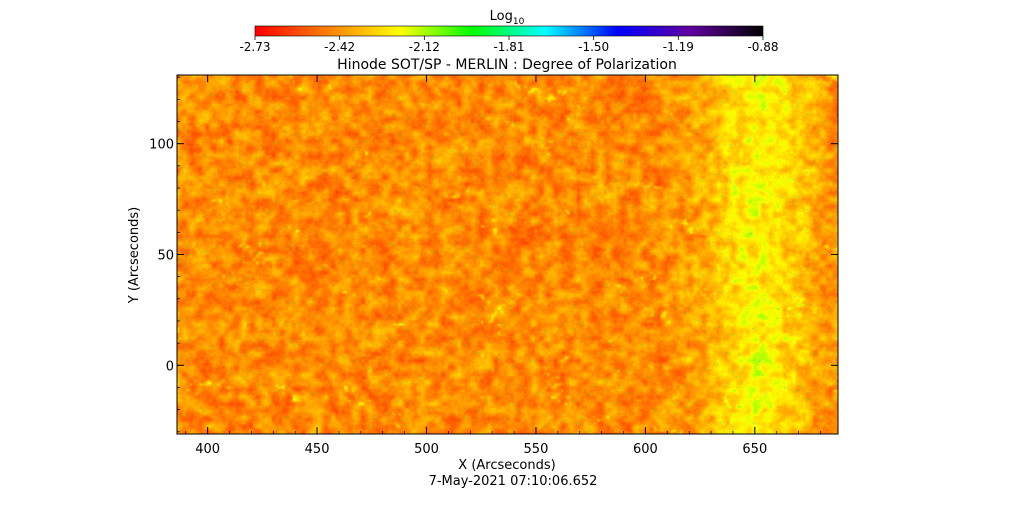 The image size is (1016, 512). I want to click on colorbar-tick-label: -1.50, so click(593, 47).